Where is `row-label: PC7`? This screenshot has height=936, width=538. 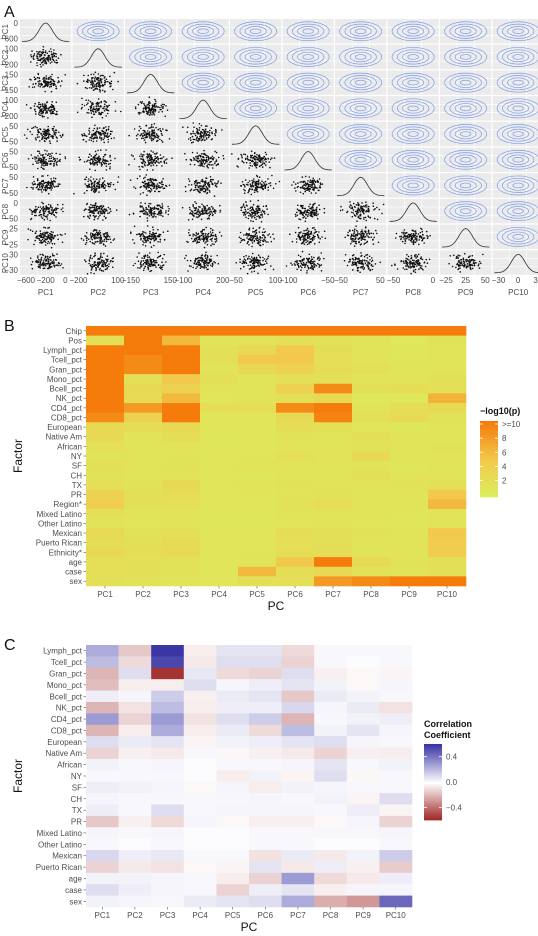 row-label: PC7 is located at coordinates (5, 186).